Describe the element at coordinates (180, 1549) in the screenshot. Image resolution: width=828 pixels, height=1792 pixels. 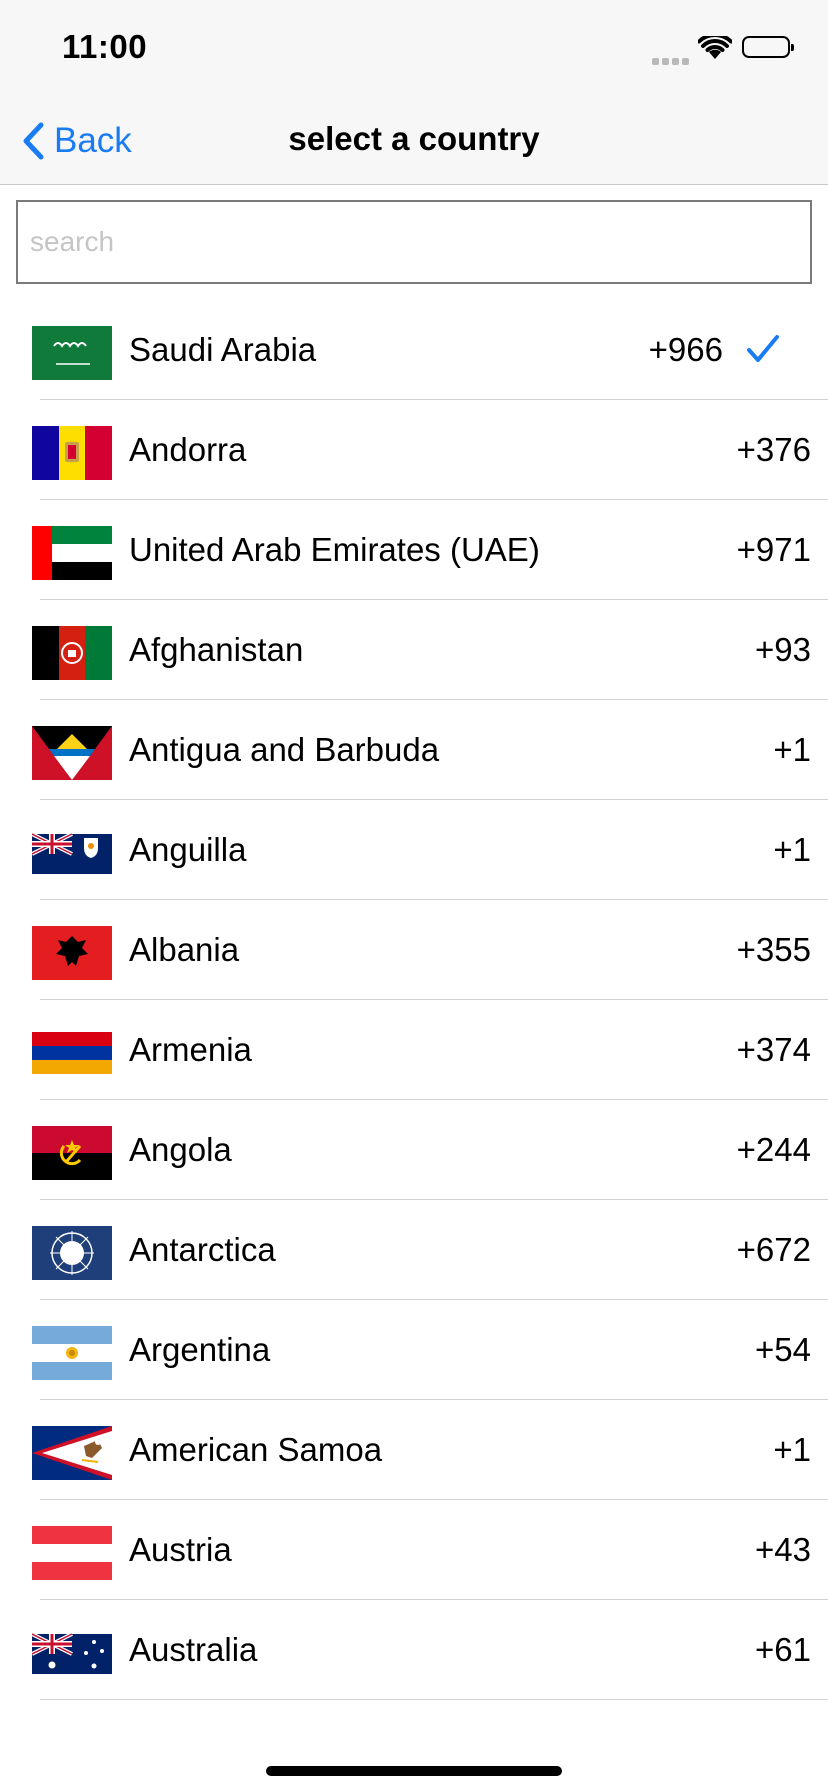
I see `country-name: Austria` at that location.